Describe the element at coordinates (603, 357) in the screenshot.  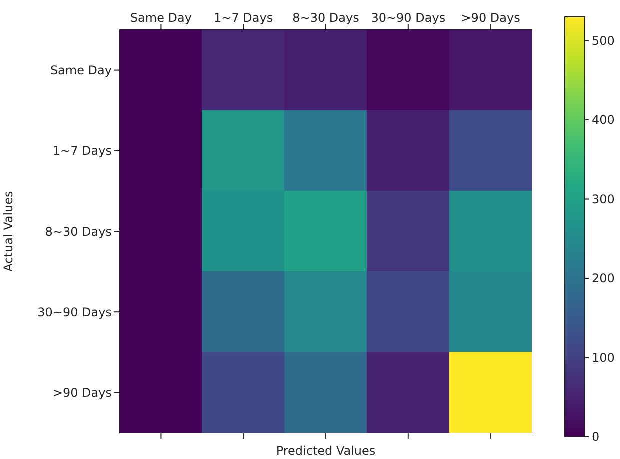
I see `color-bar-label: 100` at that location.